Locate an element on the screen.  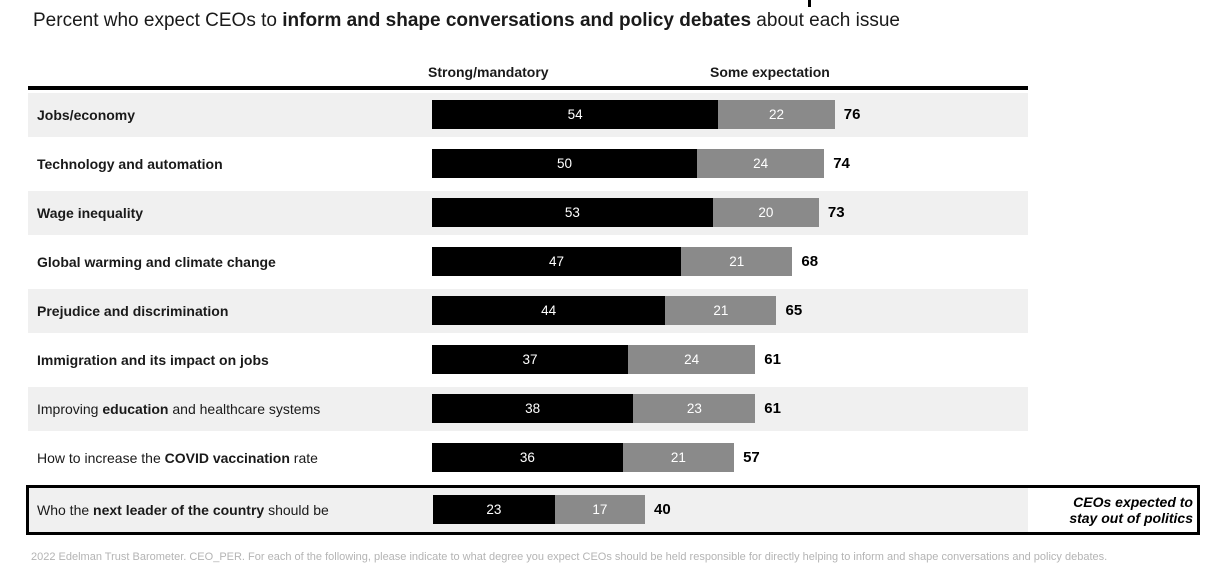
some-bar-segment: 22 is located at coordinates (776, 114).